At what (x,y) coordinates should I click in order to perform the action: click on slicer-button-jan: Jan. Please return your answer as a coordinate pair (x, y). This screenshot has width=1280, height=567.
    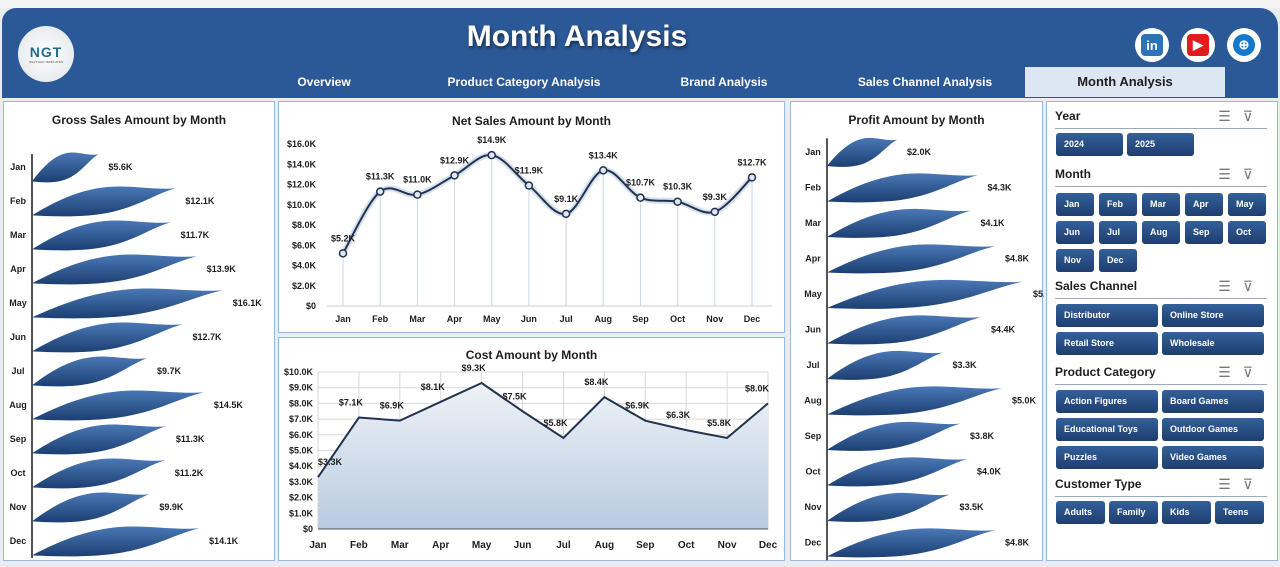
    Looking at the image, I should click on (1075, 204).